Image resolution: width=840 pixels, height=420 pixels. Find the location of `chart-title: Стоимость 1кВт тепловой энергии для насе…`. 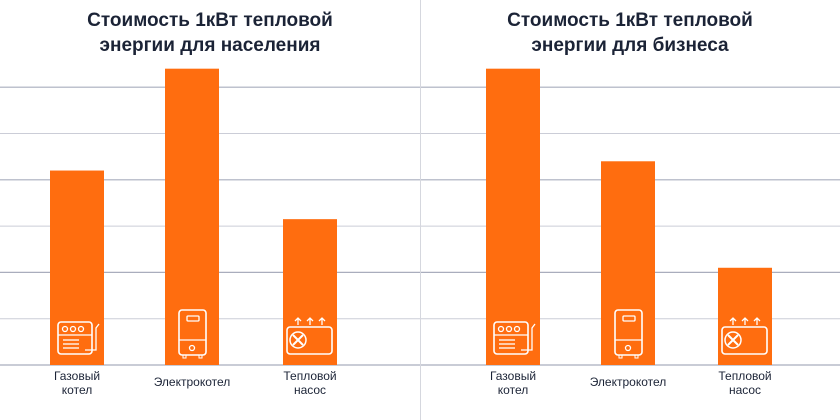

chart-title: Стоимость 1кВт тепловой энергии для насе… is located at coordinates (210, 33).